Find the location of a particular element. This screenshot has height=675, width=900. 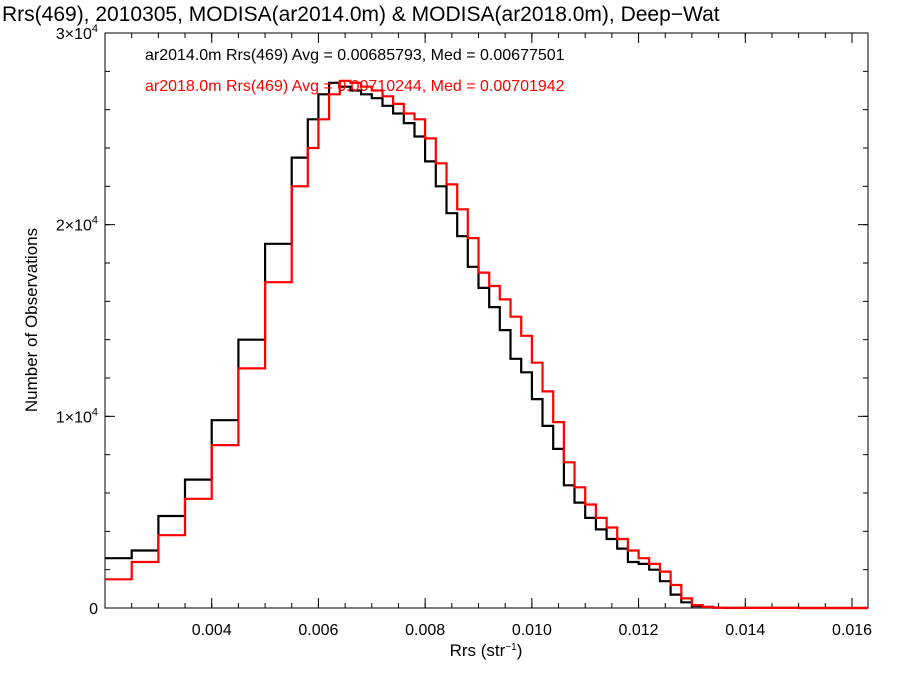

x-axis-label-exponent: −1 is located at coordinates (511, 647).